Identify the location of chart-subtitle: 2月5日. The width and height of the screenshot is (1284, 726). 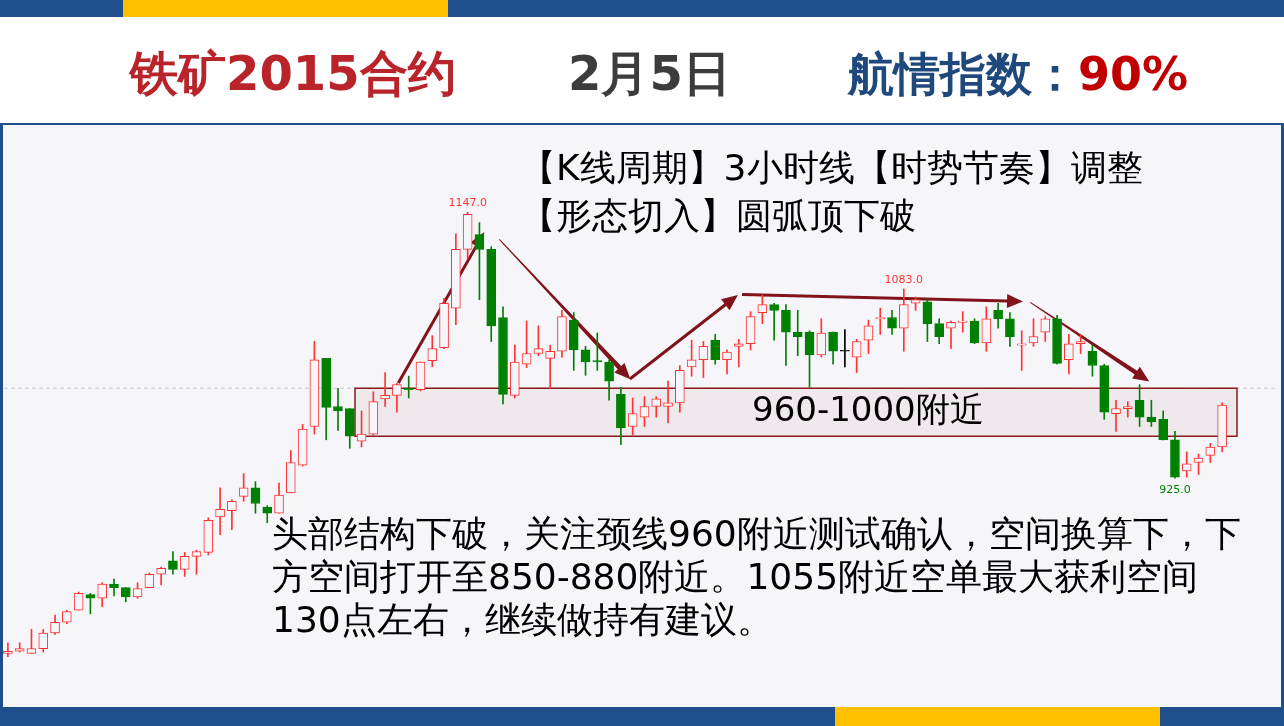
(649, 73).